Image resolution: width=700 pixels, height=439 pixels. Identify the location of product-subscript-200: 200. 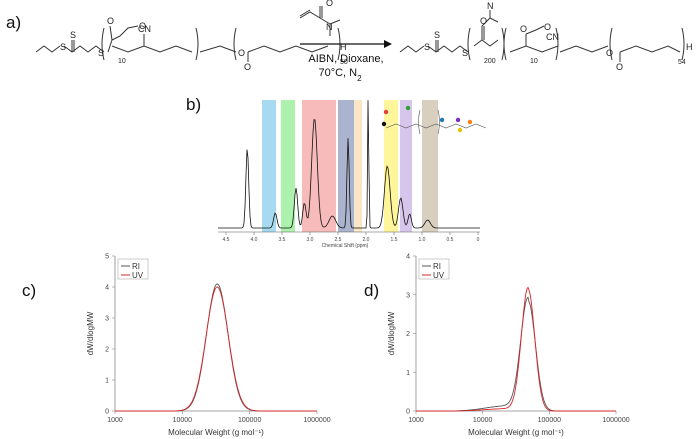
(490, 61).